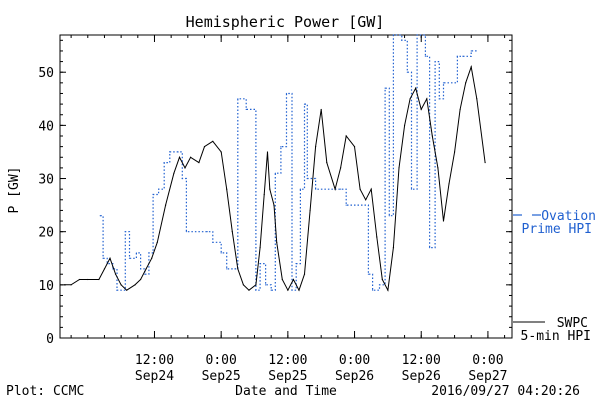 The image size is (600, 400). Describe the element at coordinates (505, 391) in the screenshot. I see `footer-timestamp: 2016/09/27 04:20:26` at that location.